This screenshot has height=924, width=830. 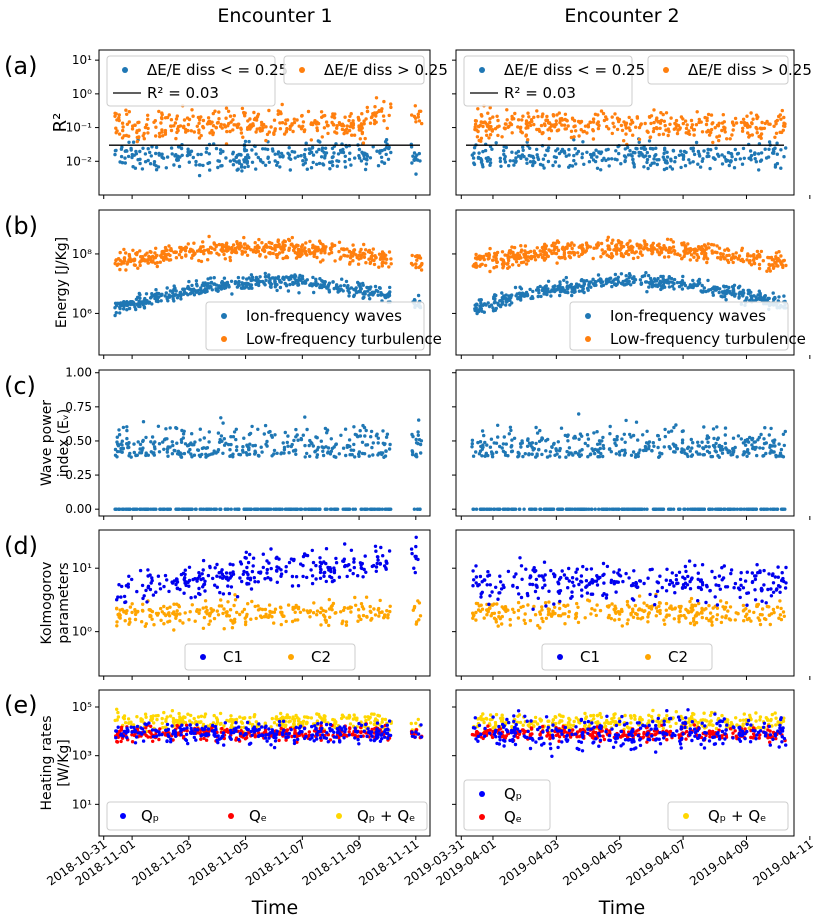 What do you see at coordinates (264, 603) in the screenshot?
I see `axes-frame` at bounding box center [264, 603].